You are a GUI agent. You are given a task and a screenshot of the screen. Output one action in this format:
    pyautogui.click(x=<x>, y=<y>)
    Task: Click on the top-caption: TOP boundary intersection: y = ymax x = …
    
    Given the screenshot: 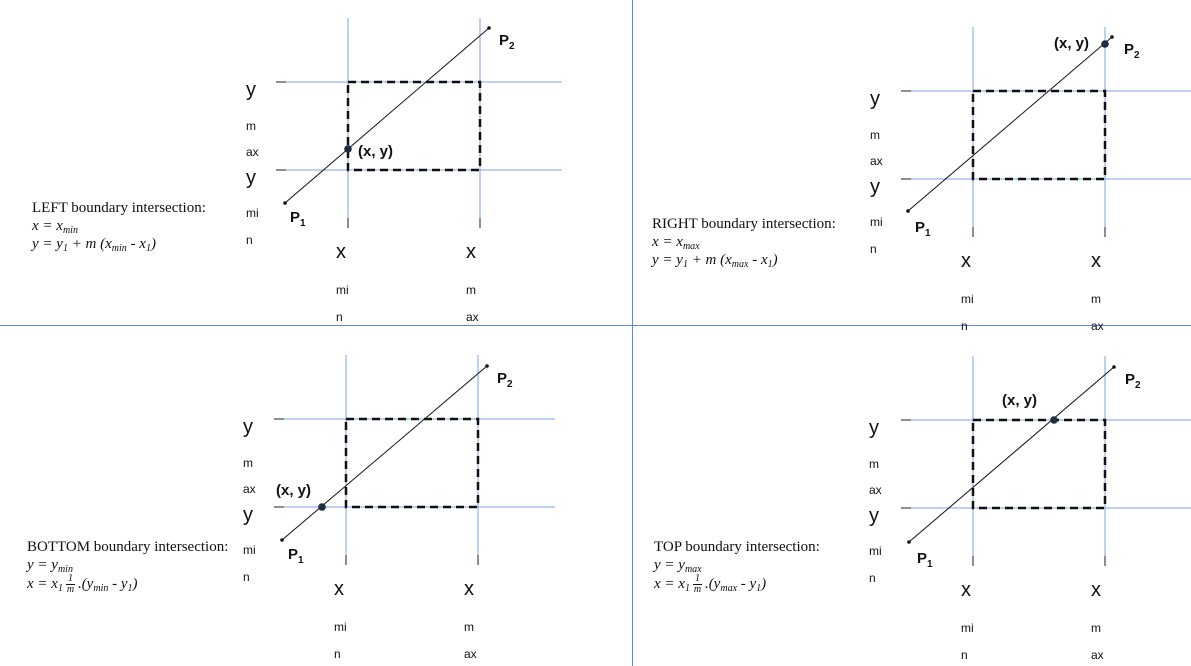 What is the action you would take?
    pyautogui.click(x=737, y=566)
    